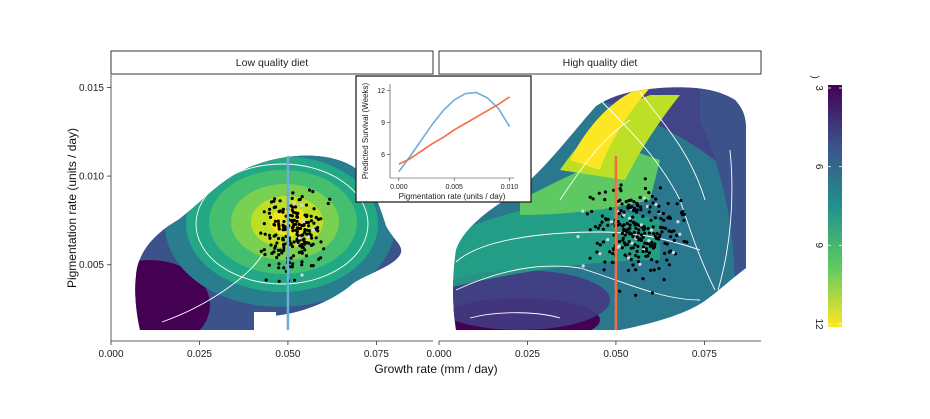 The image size is (930, 419). What do you see at coordinates (435, 369) in the screenshot?
I see `x-axis-title: Growth rate (mm / day)` at bounding box center [435, 369].